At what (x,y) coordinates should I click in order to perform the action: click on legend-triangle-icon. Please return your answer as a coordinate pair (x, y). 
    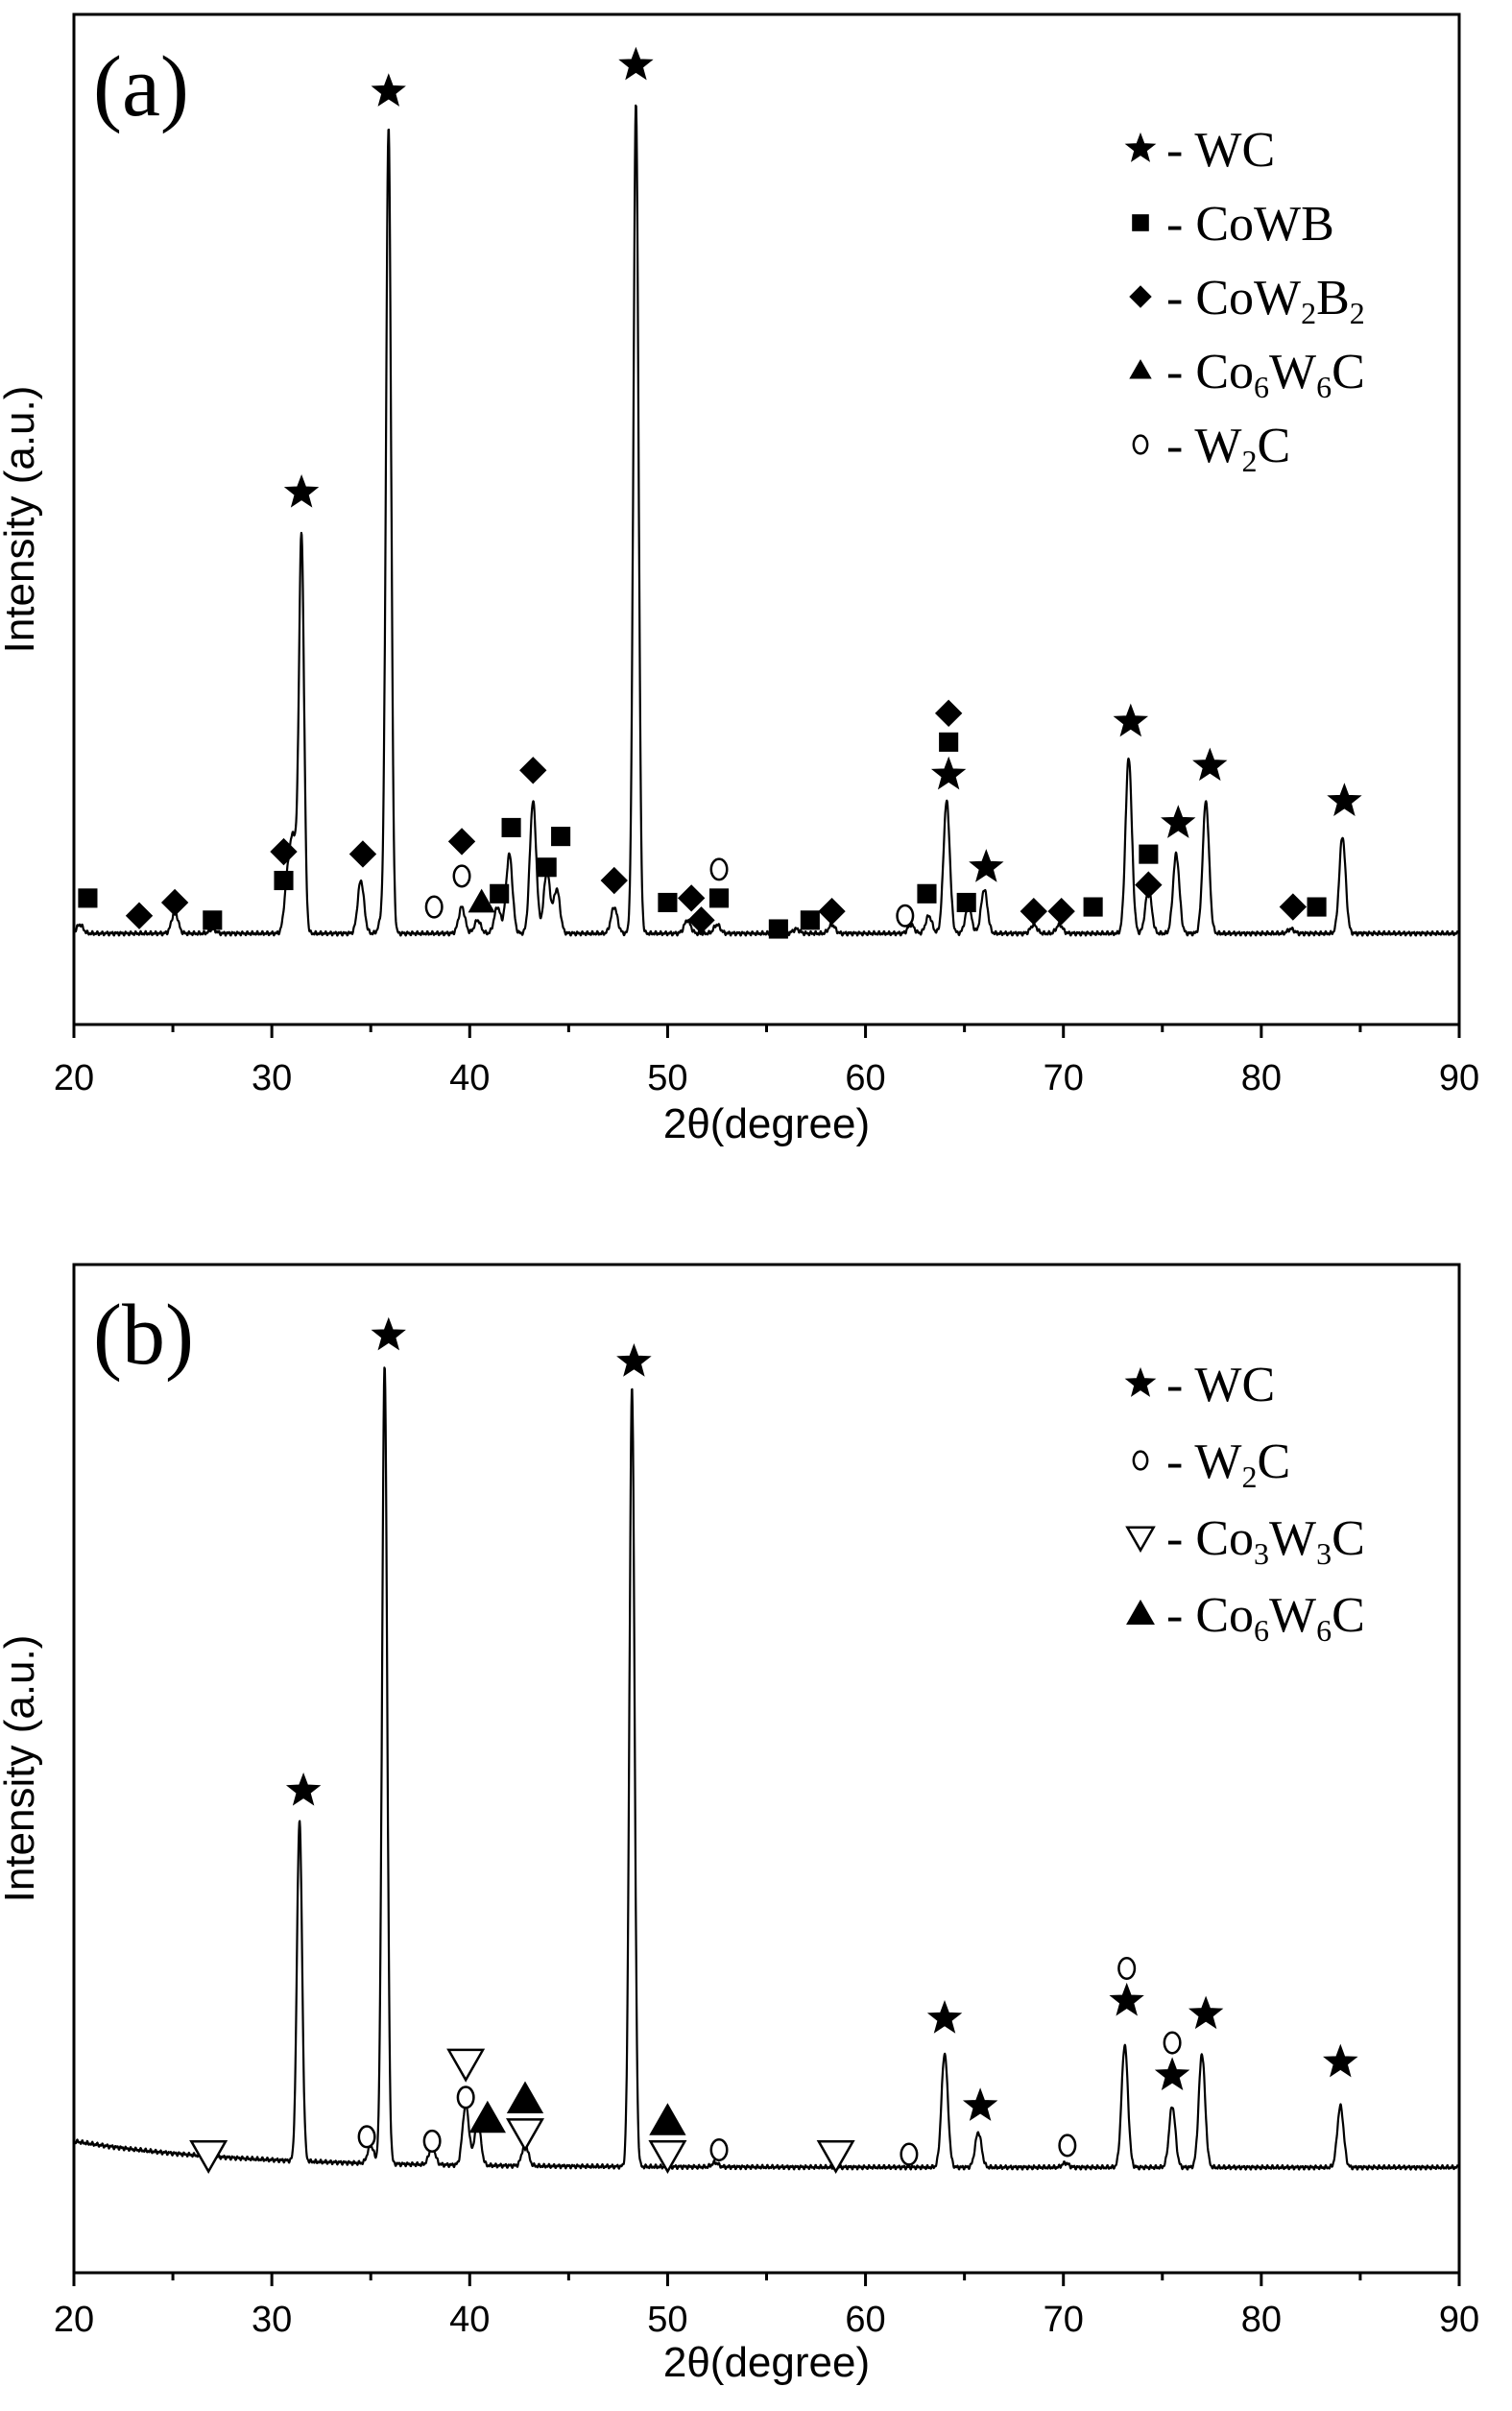
    Looking at the image, I should click on (1140, 369).